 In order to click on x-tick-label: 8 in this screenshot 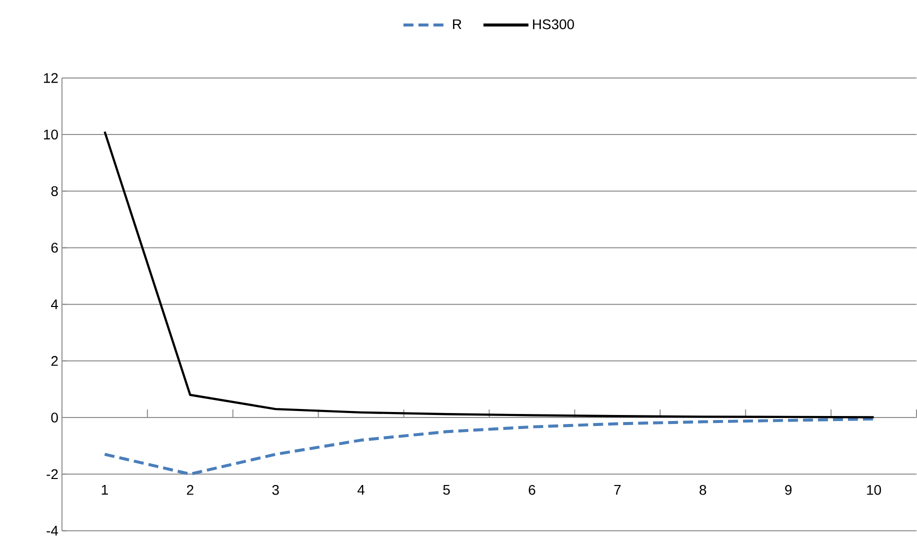, I will do `click(703, 490)`.